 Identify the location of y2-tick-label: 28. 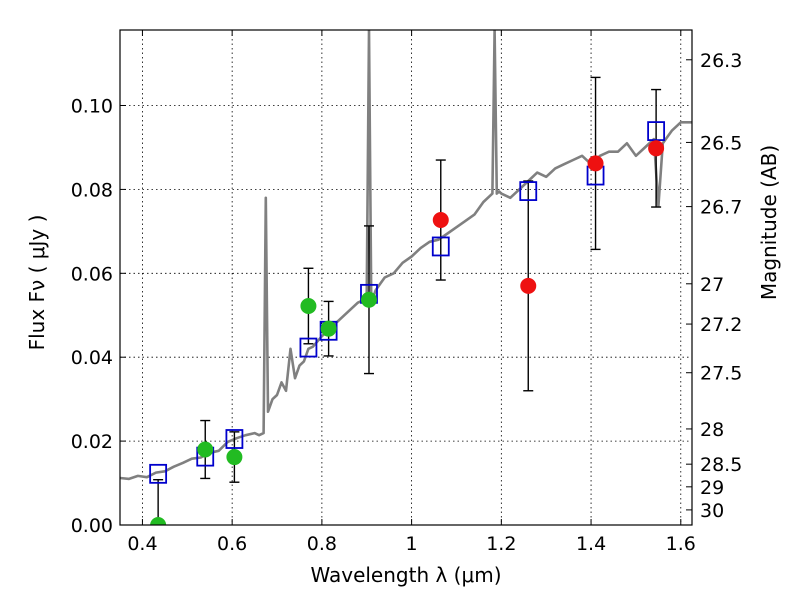
(712, 430).